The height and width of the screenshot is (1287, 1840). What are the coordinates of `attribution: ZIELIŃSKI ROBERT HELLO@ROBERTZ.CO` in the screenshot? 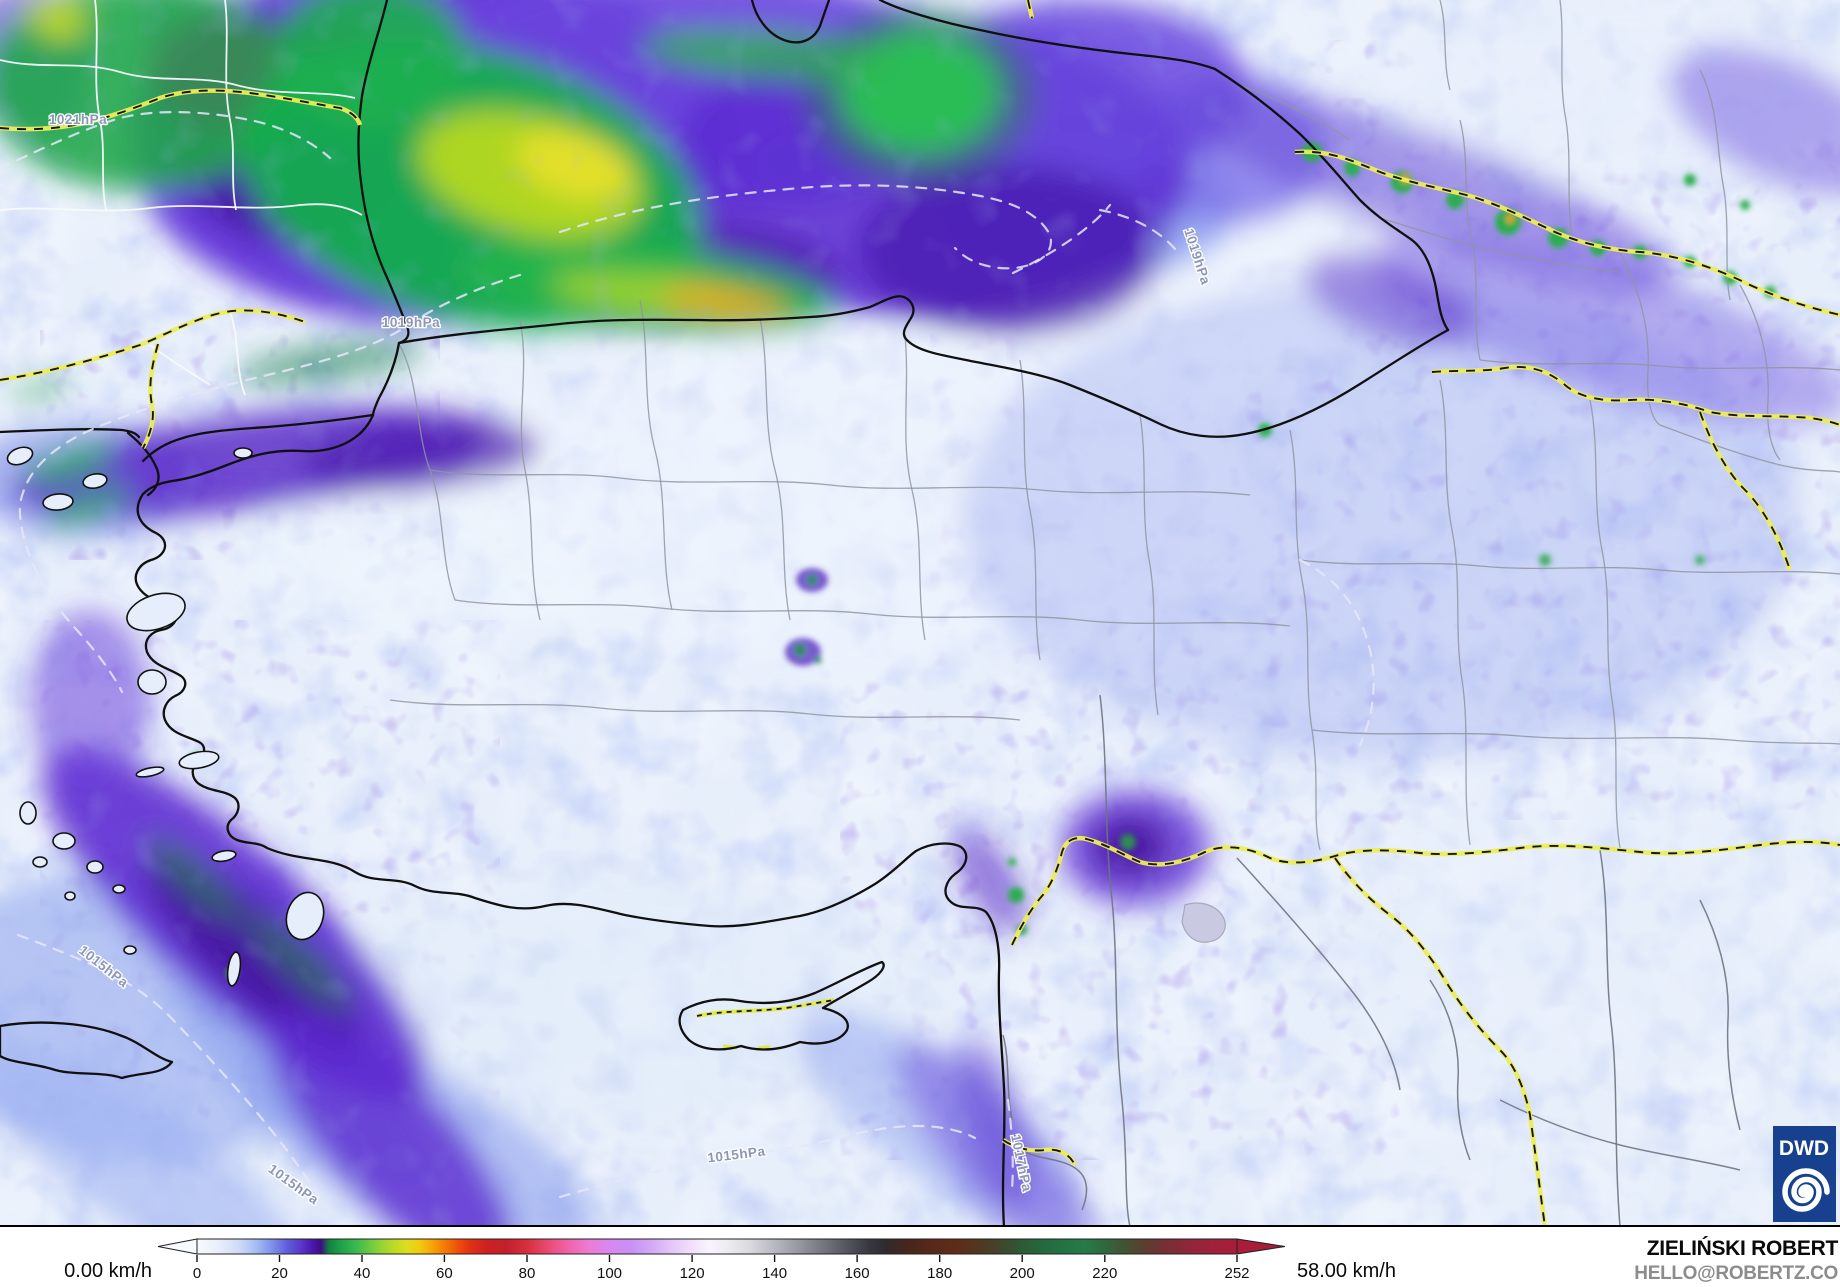 It's located at (1736, 1260).